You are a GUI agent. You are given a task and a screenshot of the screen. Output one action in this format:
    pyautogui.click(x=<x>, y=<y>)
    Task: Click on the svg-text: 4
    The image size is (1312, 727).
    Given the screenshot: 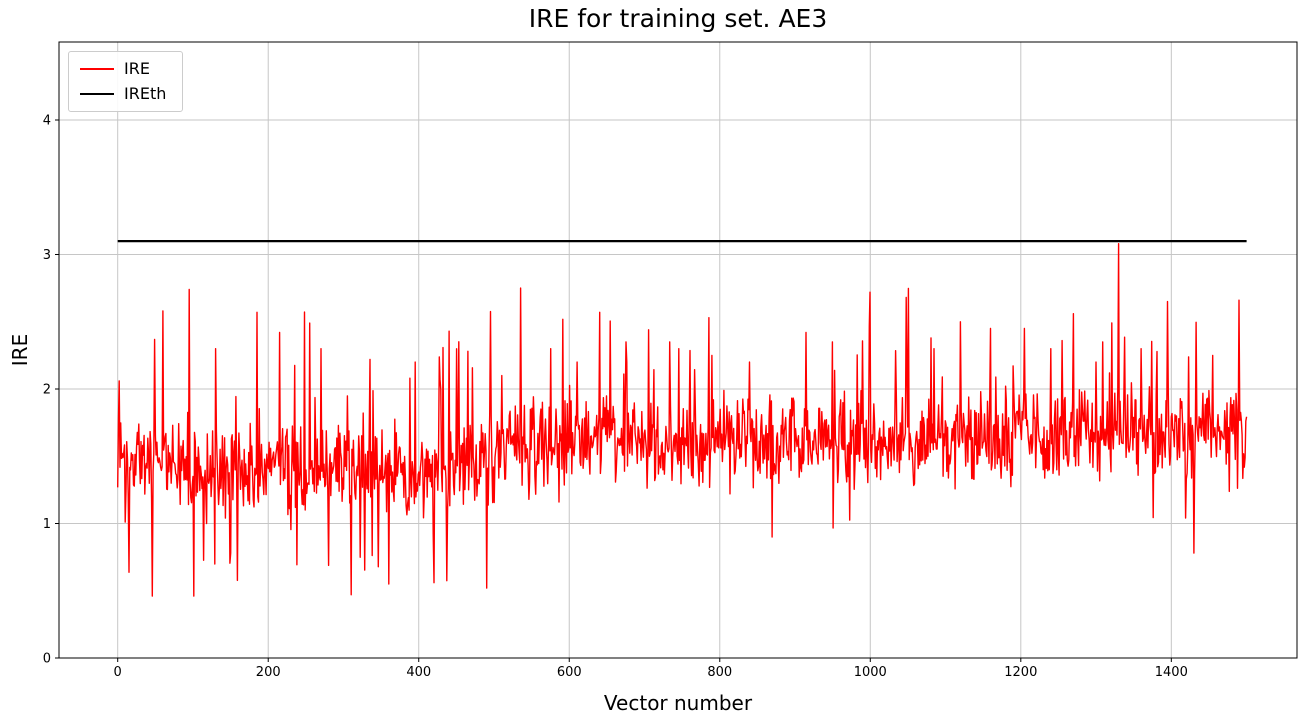 What is the action you would take?
    pyautogui.click(x=47, y=121)
    